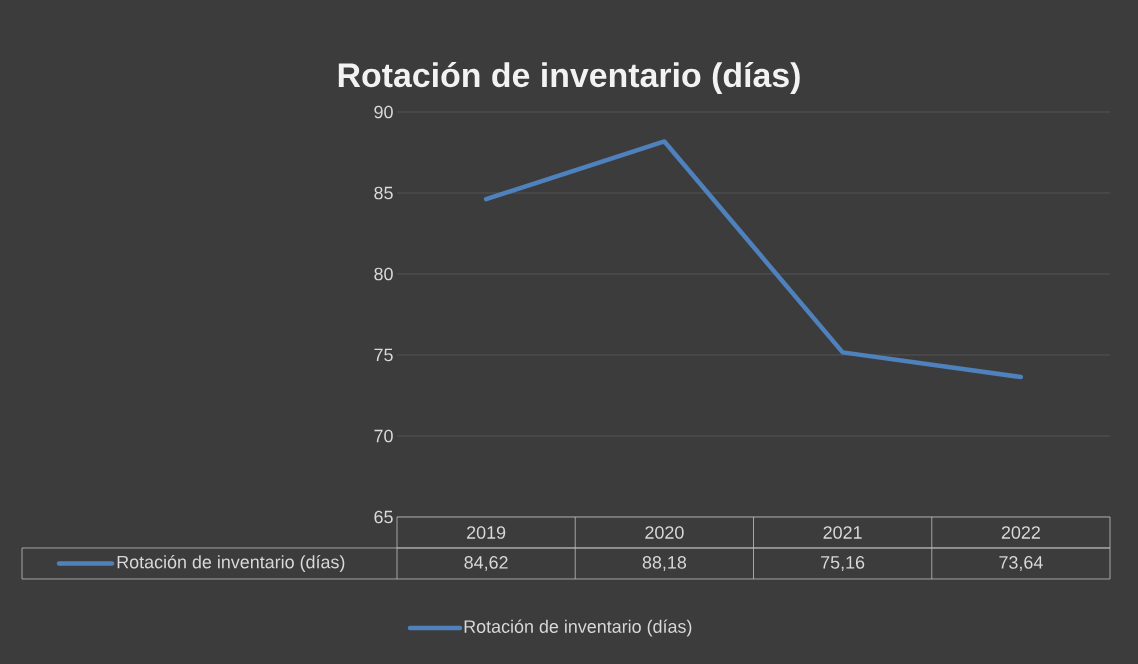 The height and width of the screenshot is (664, 1138). What do you see at coordinates (231, 563) in the screenshot?
I see `legend-label: Rotación de inventario (días)` at bounding box center [231, 563].